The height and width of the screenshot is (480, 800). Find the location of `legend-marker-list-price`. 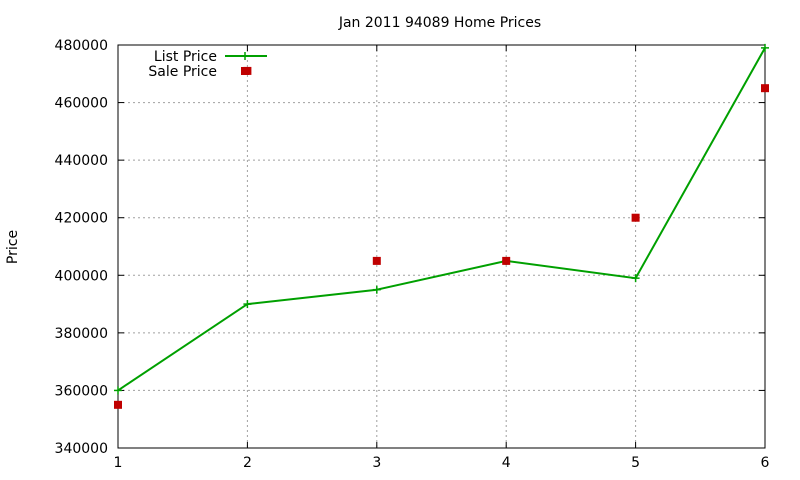

legend-marker-list-price is located at coordinates (245, 56).